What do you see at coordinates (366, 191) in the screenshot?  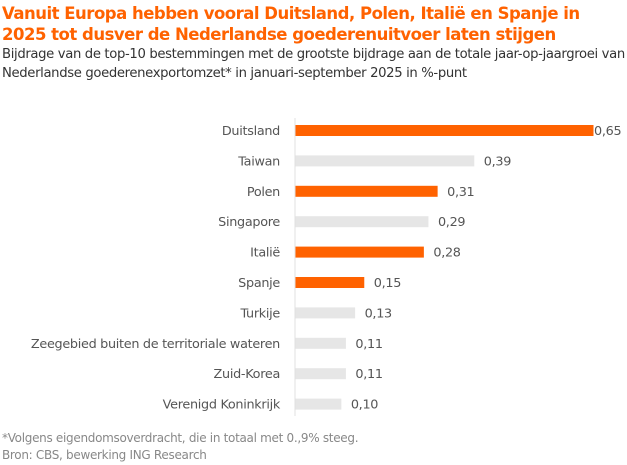 I see `bar-polen` at bounding box center [366, 191].